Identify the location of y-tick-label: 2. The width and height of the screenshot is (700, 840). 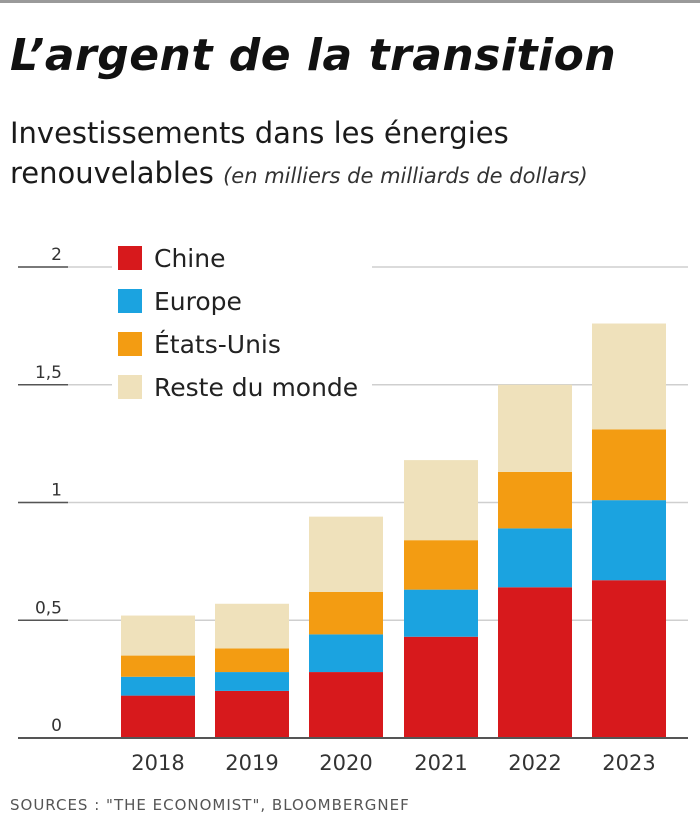
(56, 255).